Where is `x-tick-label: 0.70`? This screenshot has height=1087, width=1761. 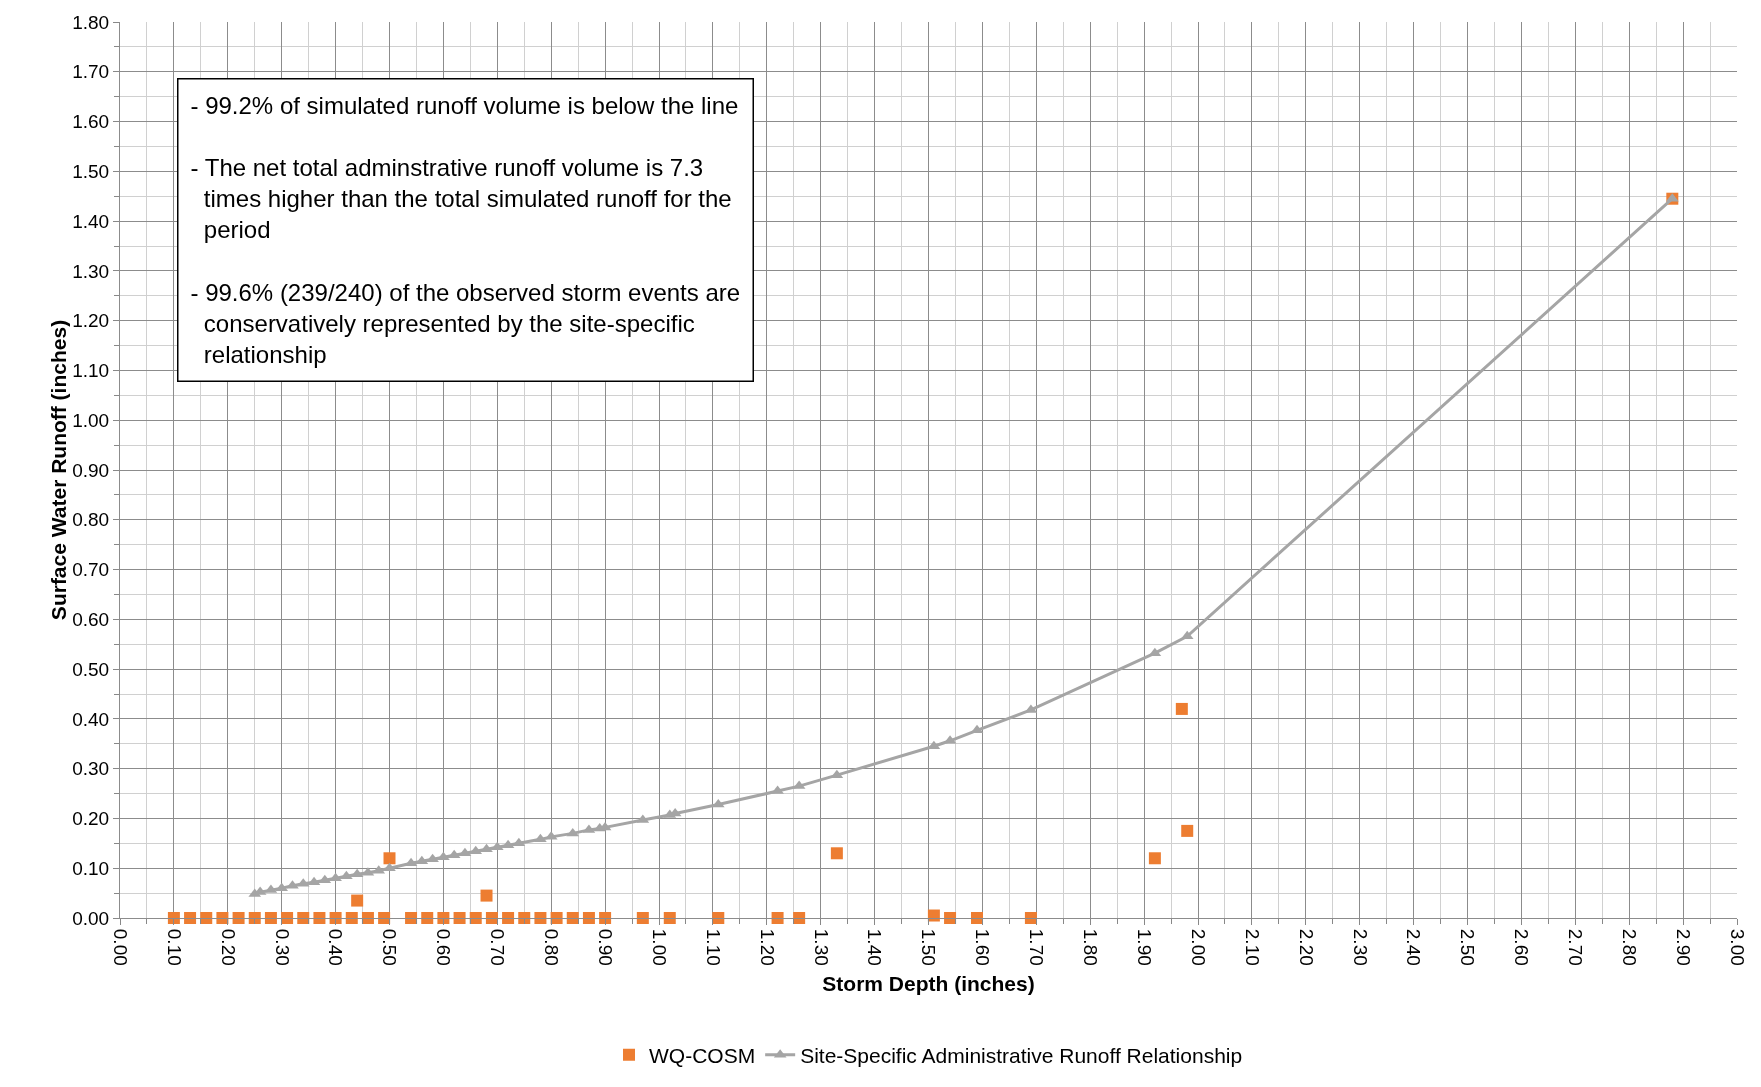 x-tick-label: 0.70 is located at coordinates (498, 947).